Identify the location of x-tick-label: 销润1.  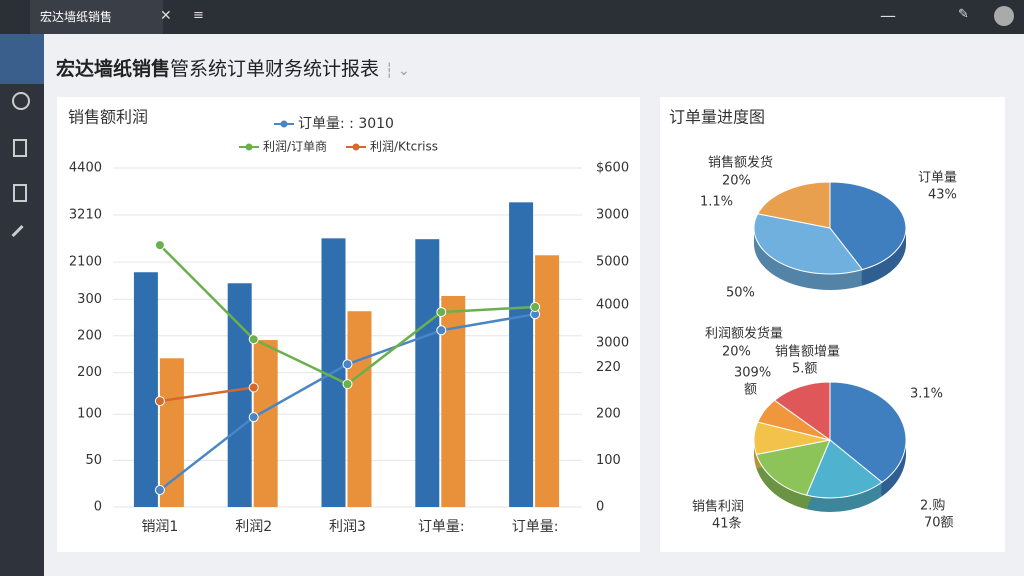
(159, 527).